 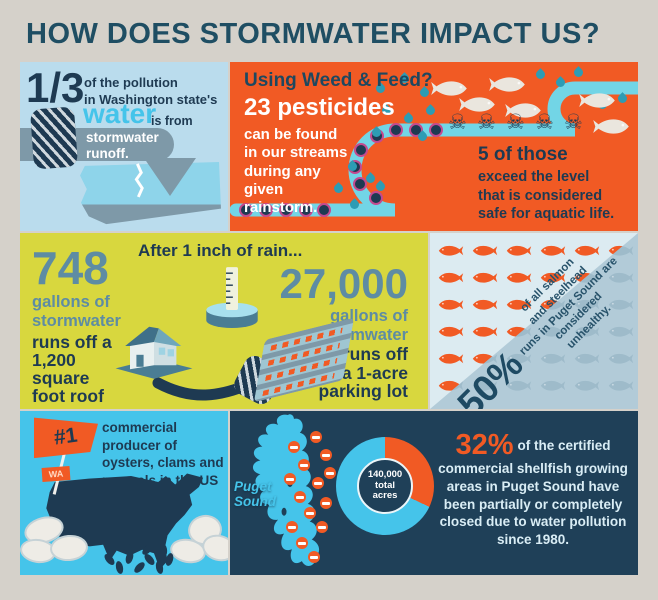 I want to click on puget-sound-squiggle, so click(x=139, y=180).